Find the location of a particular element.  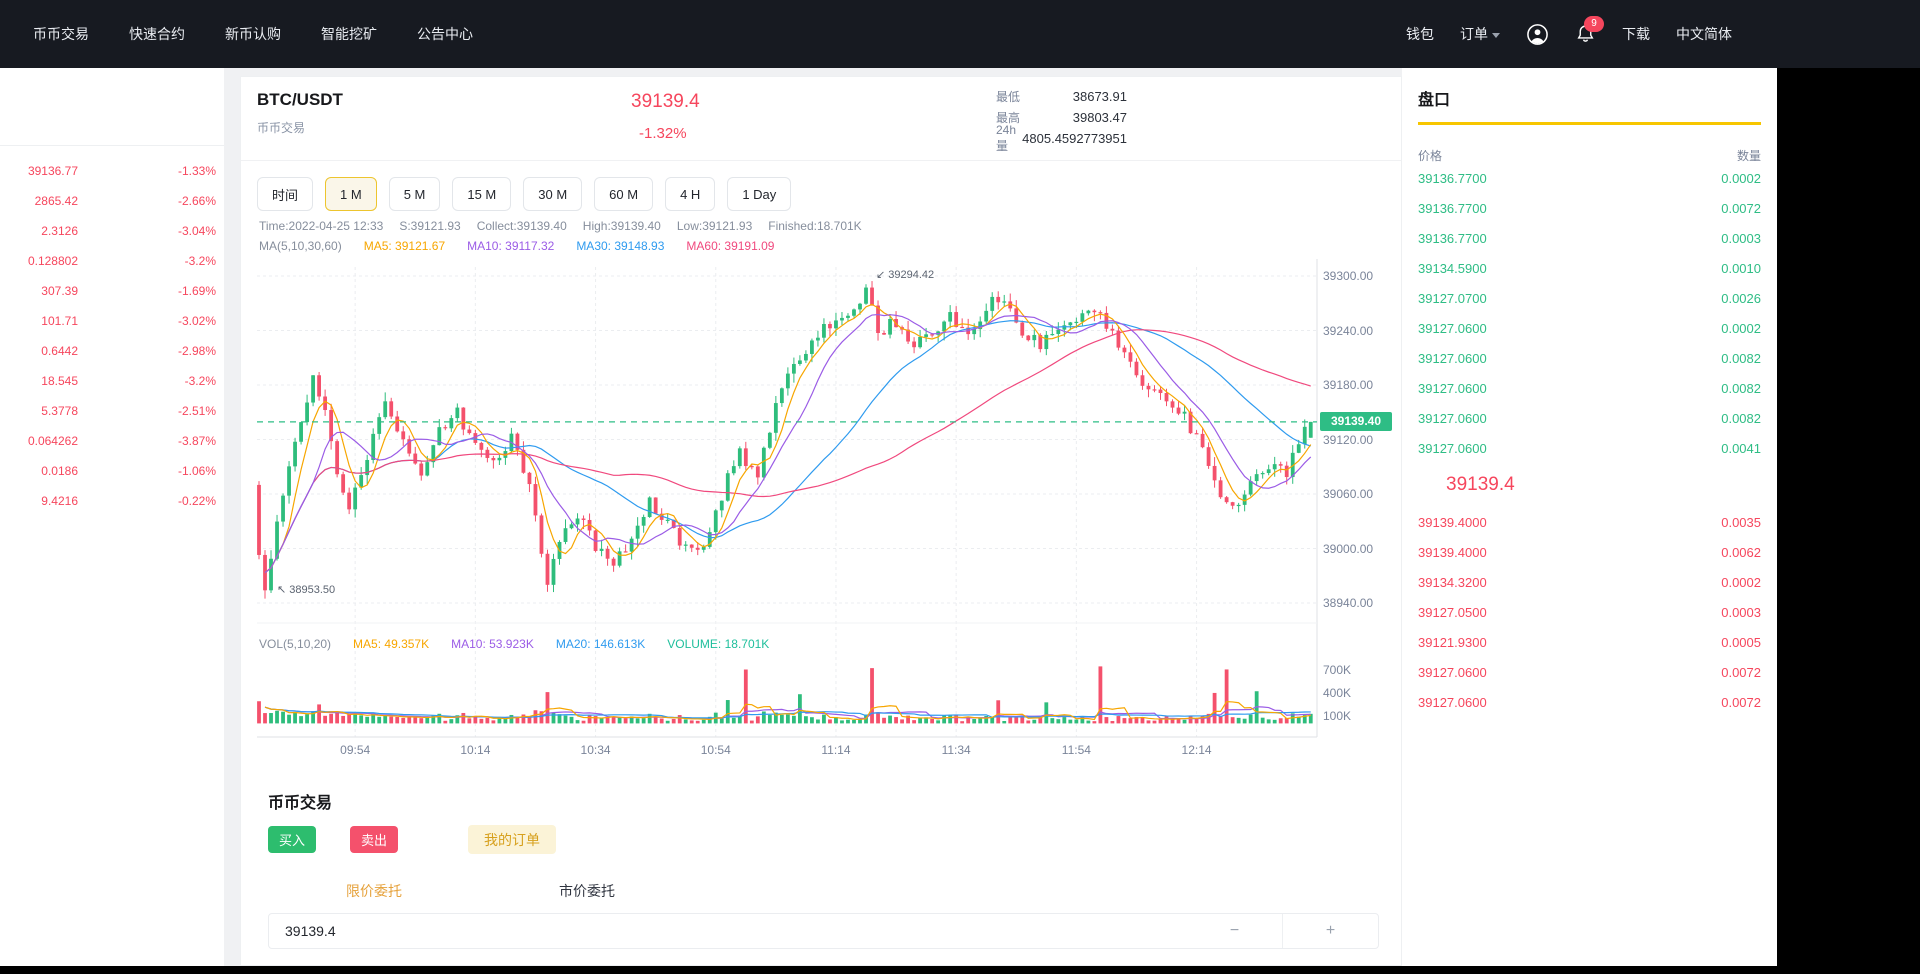

price-input: 39139.4 − + is located at coordinates (823, 931).